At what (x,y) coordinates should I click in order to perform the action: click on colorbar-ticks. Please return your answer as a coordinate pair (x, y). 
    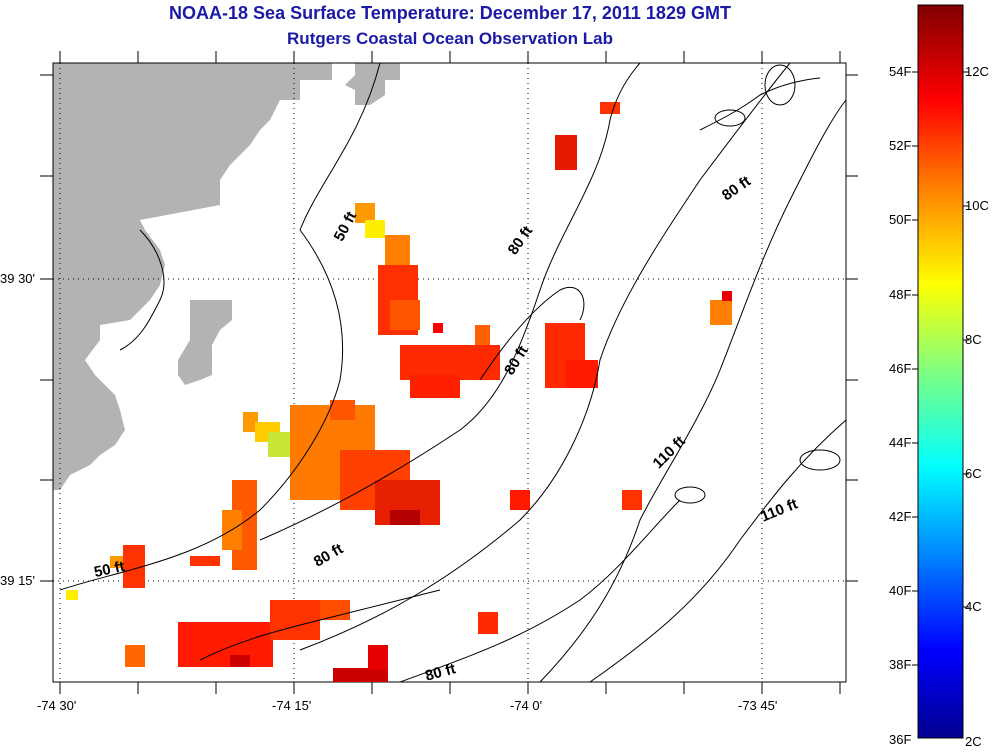
    Looking at the image, I should click on (940, 368).